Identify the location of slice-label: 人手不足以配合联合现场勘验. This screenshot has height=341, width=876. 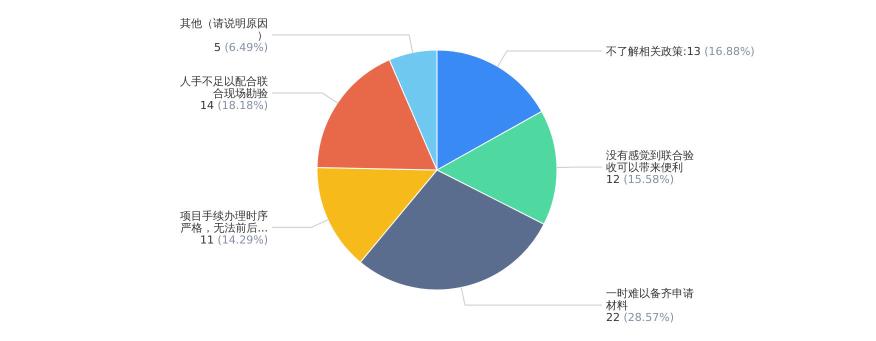
(224, 87).